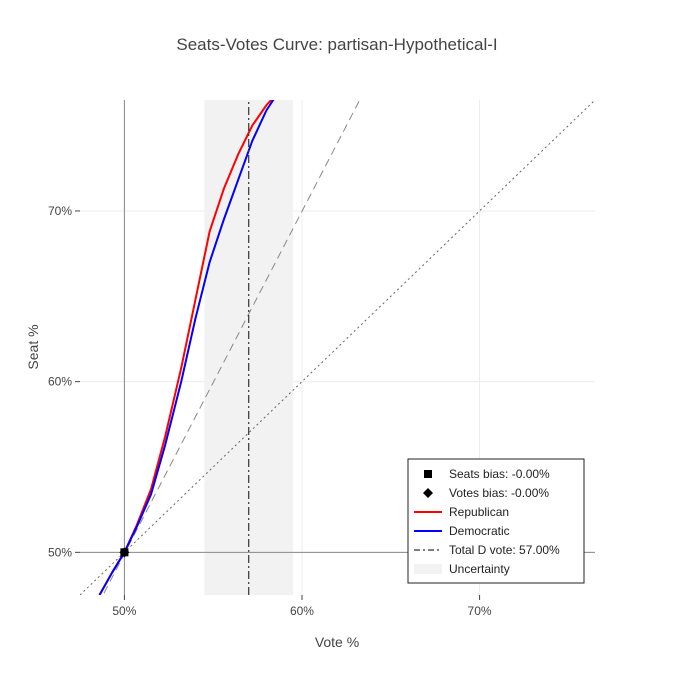  I want to click on x-tick-label: 70%, so click(480, 611).